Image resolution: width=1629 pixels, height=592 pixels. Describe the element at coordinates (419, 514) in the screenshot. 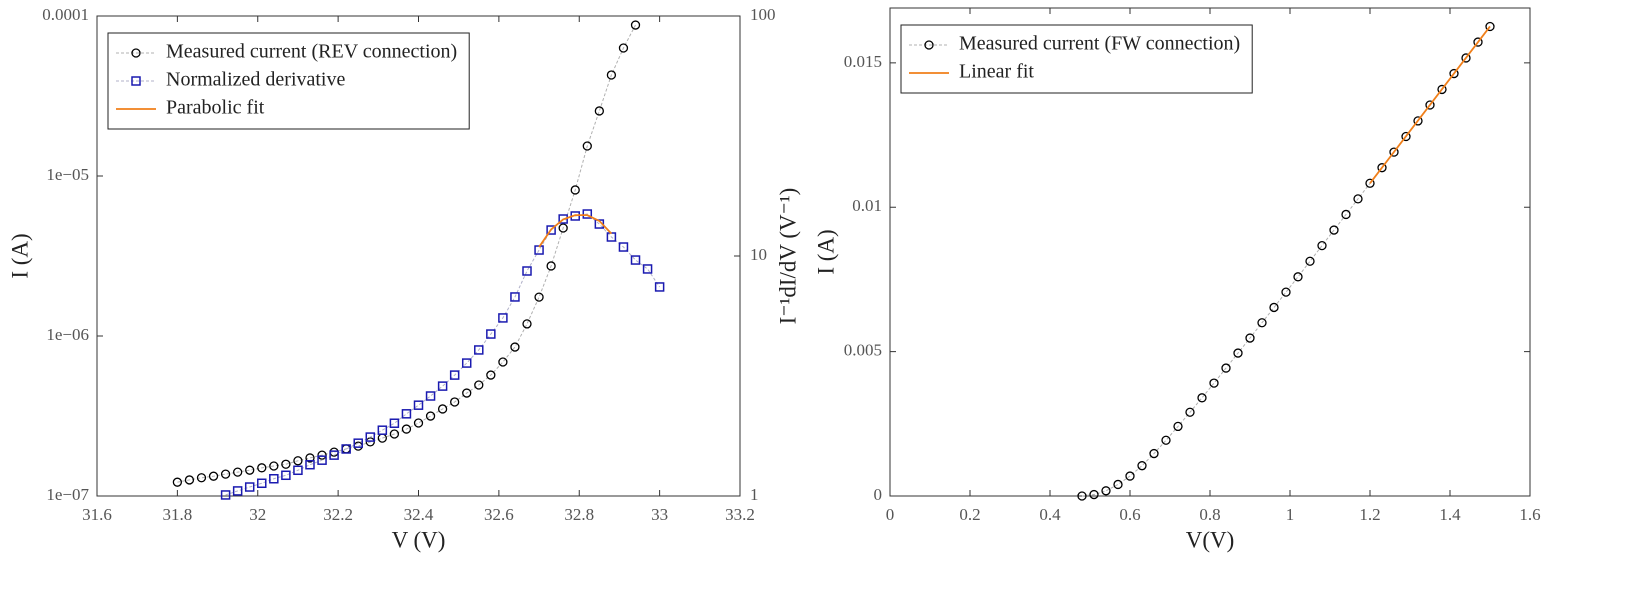

I see `x-tick-label: 32.4` at that location.